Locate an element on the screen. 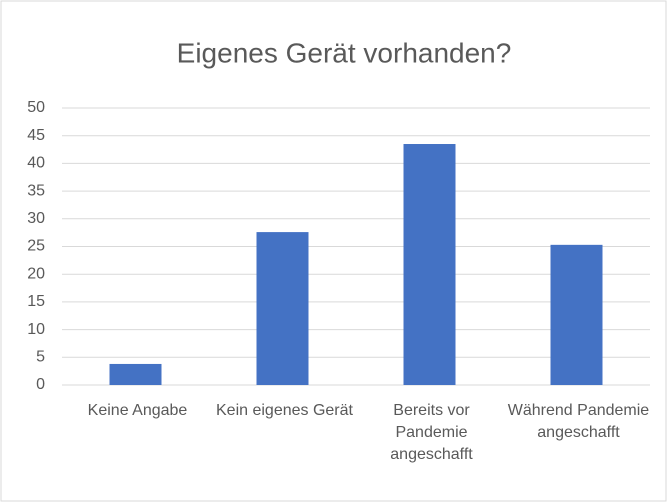 This screenshot has height=503, width=668. x-tick-label: Kein eigenes Gerät is located at coordinates (284, 410).